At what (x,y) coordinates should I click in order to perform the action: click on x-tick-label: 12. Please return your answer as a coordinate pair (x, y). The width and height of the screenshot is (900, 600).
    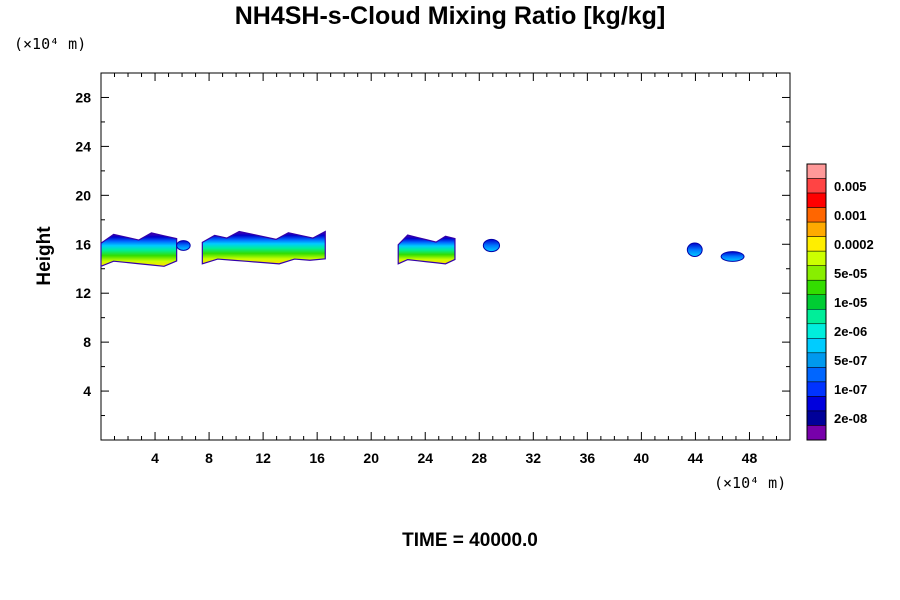
    Looking at the image, I should click on (263, 458).